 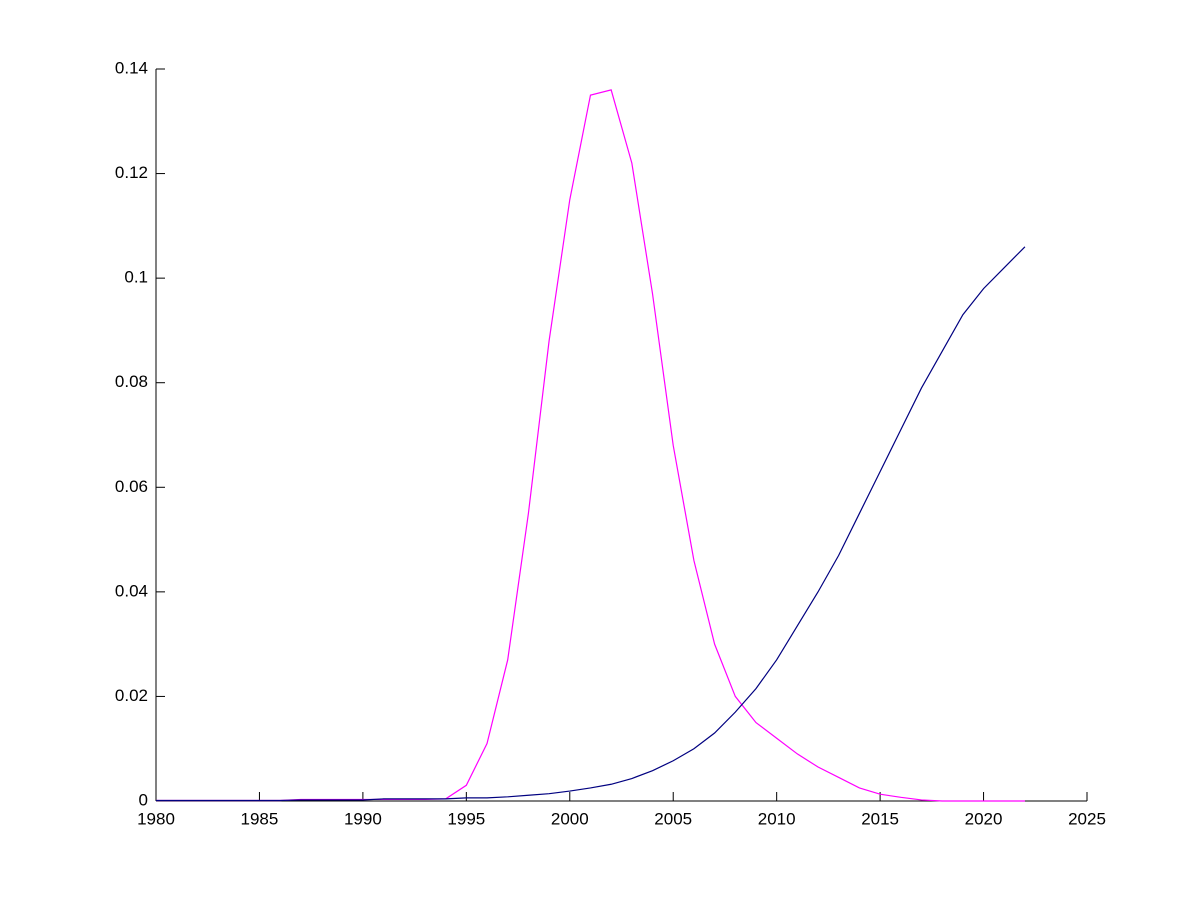 What do you see at coordinates (1087, 818) in the screenshot?
I see `x-tick-label: 2025` at bounding box center [1087, 818].